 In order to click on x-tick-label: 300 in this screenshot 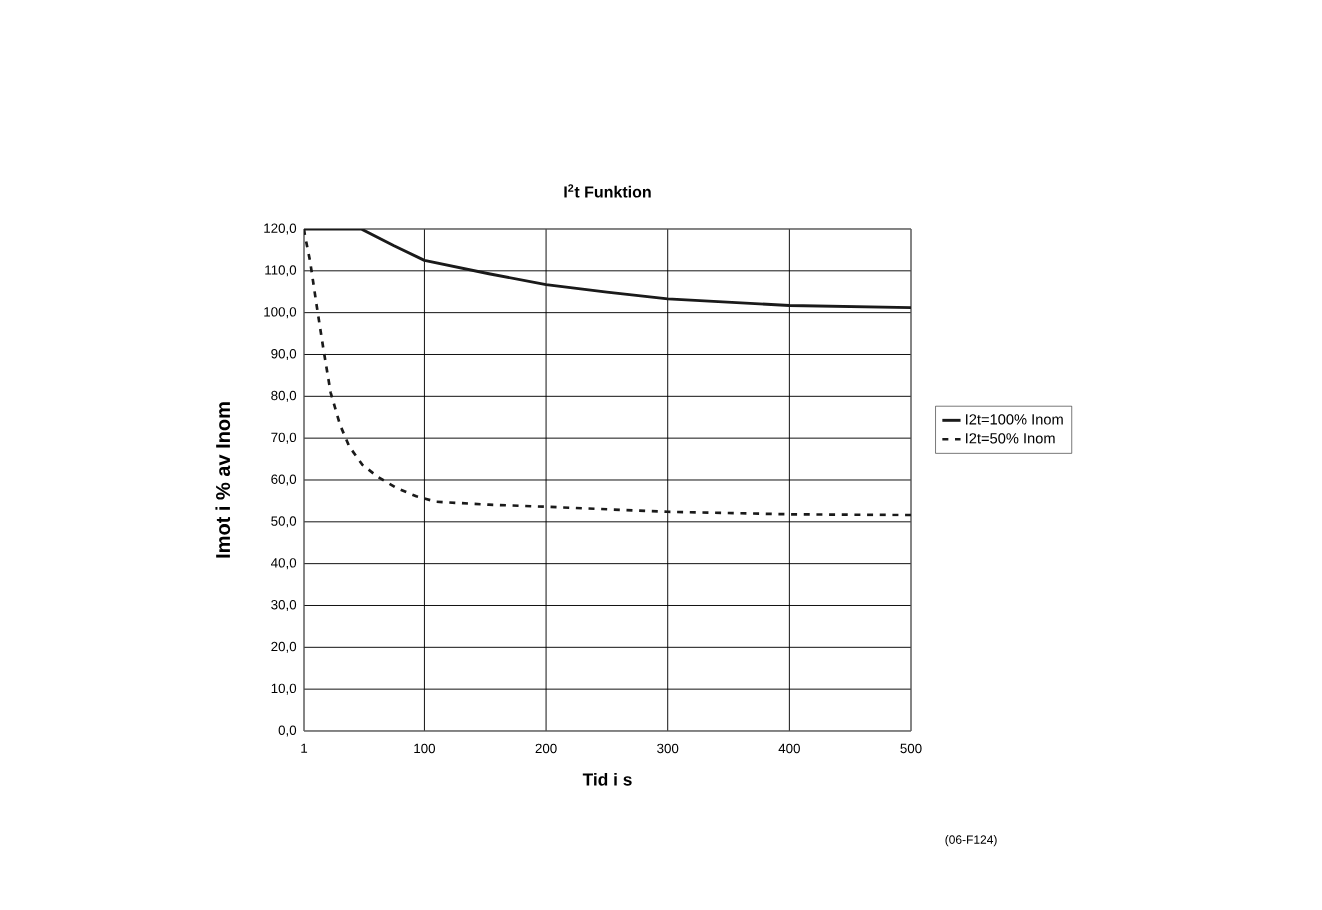, I will do `click(668, 748)`.